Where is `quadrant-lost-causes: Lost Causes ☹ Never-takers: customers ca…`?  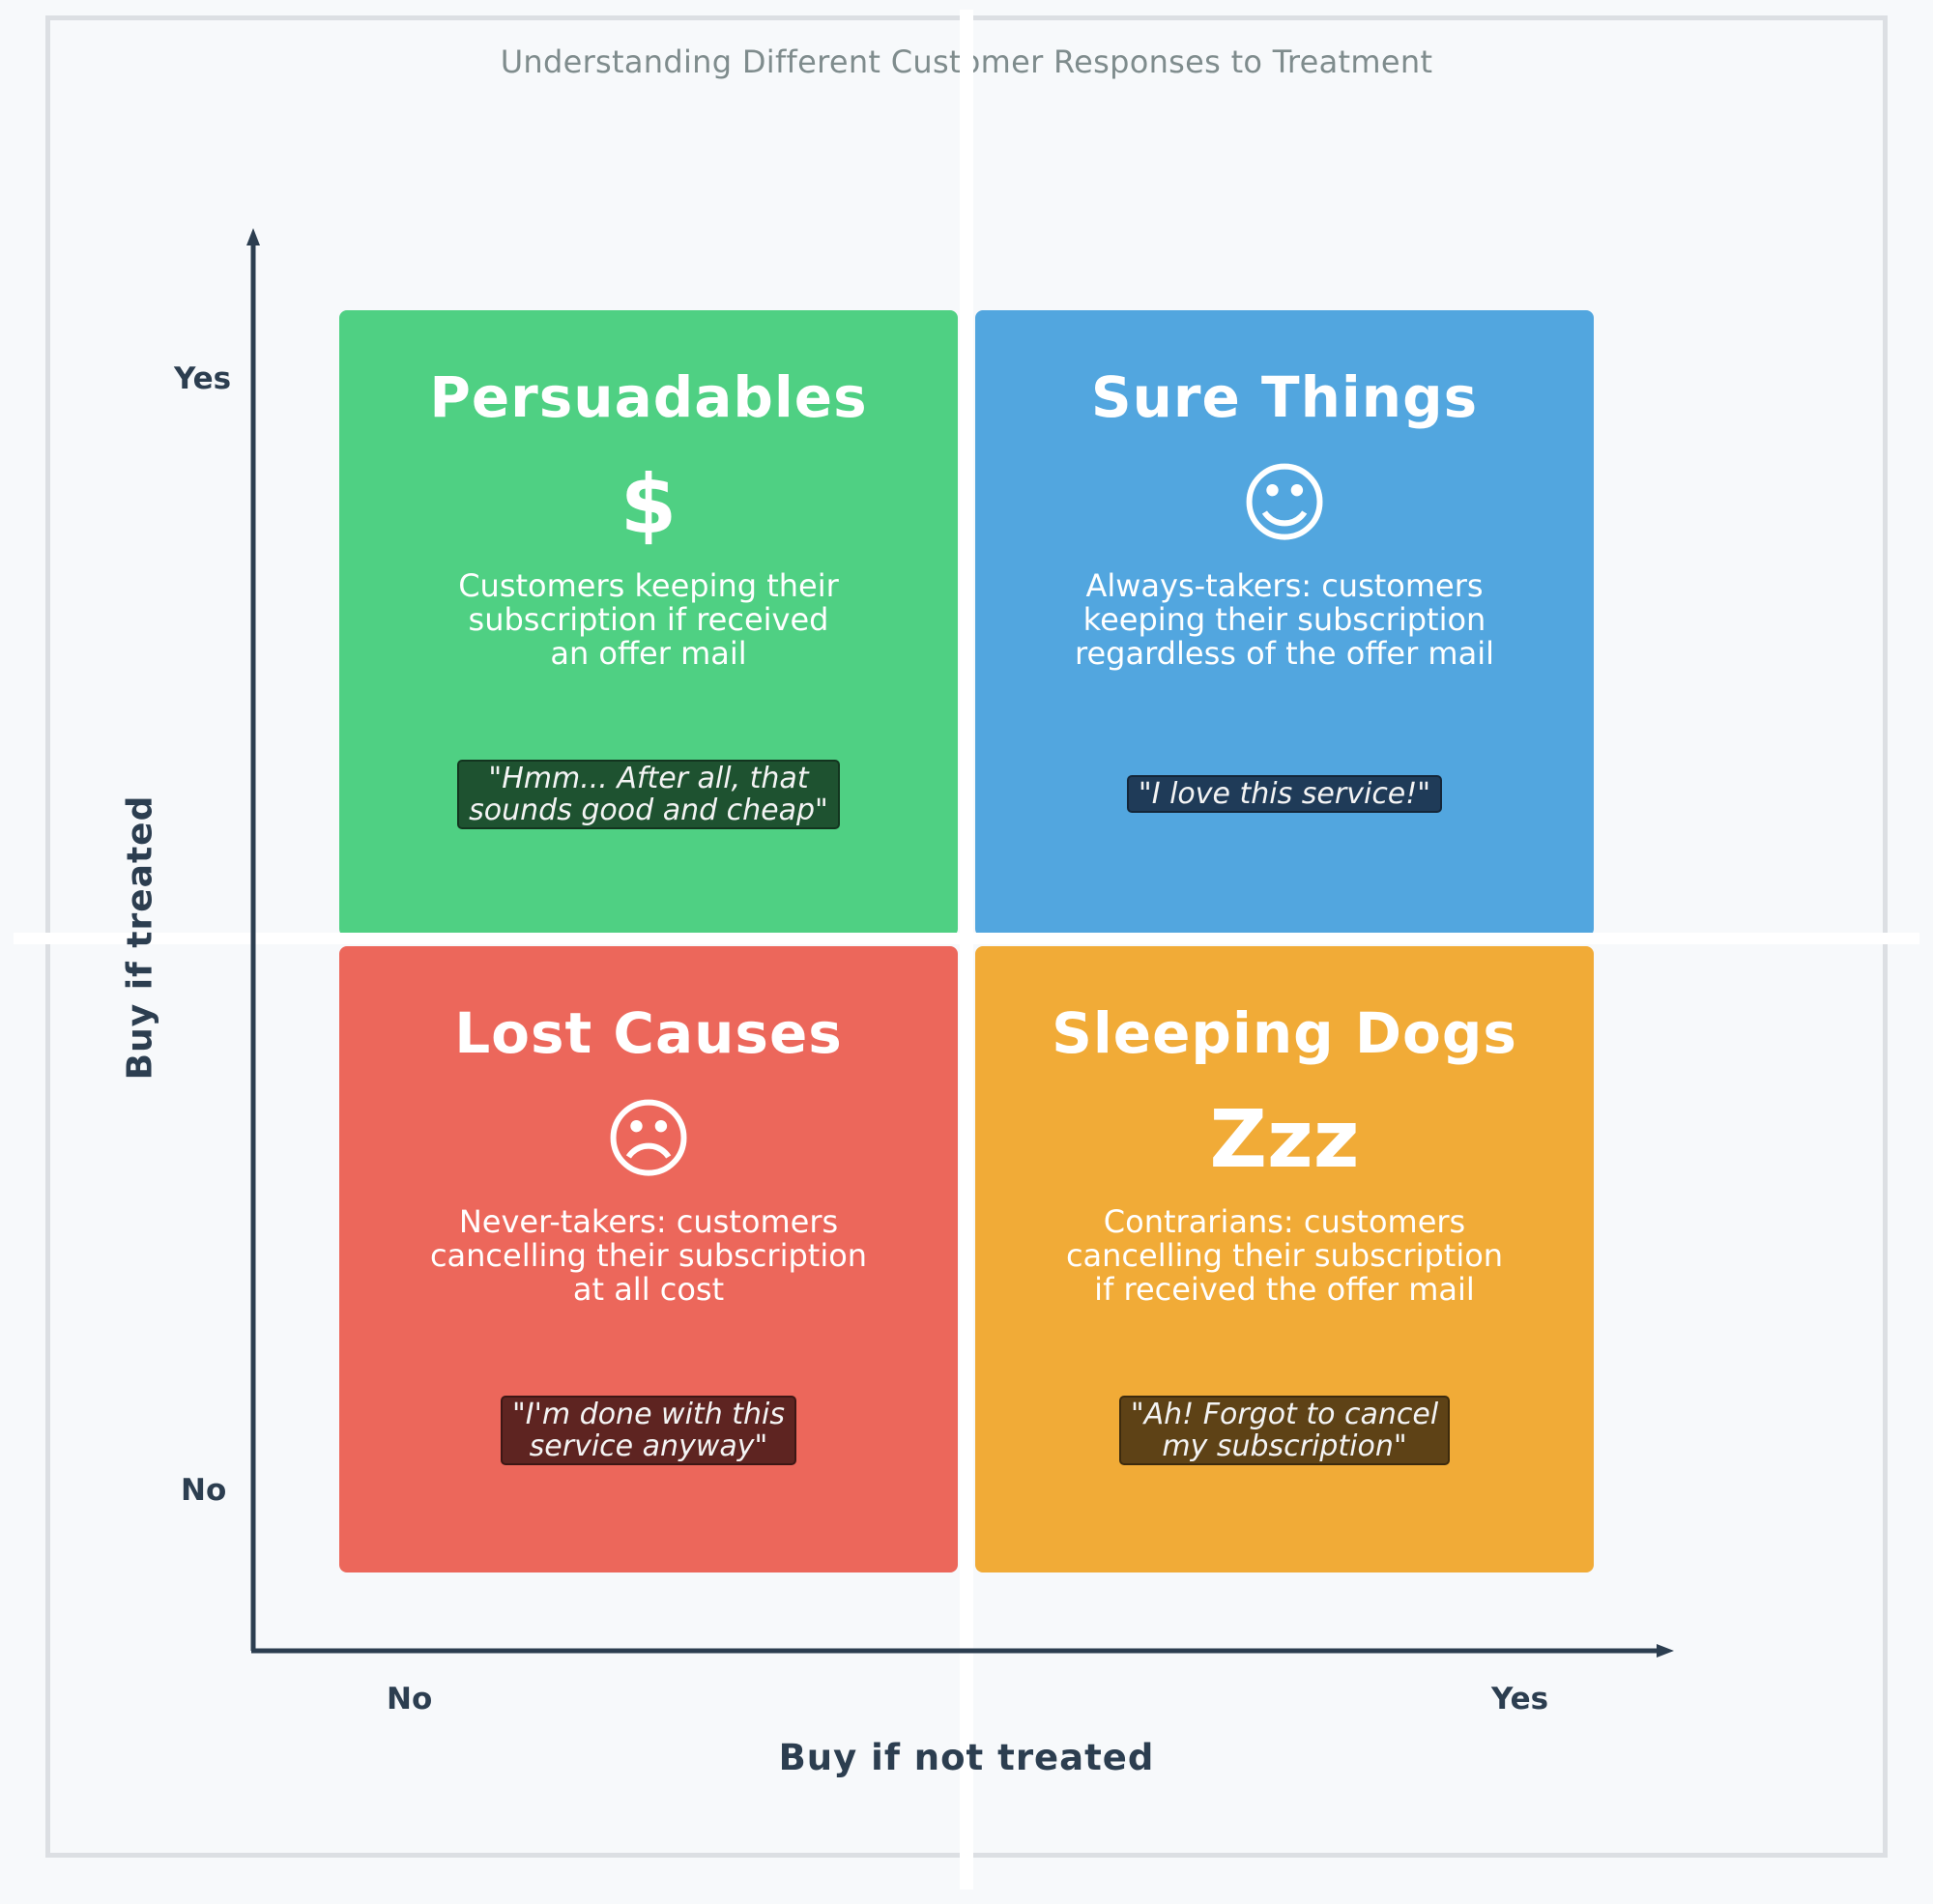 quadrant-lost-causes: Lost Causes ☹ Never-takers: customers ca… is located at coordinates (649, 1259).